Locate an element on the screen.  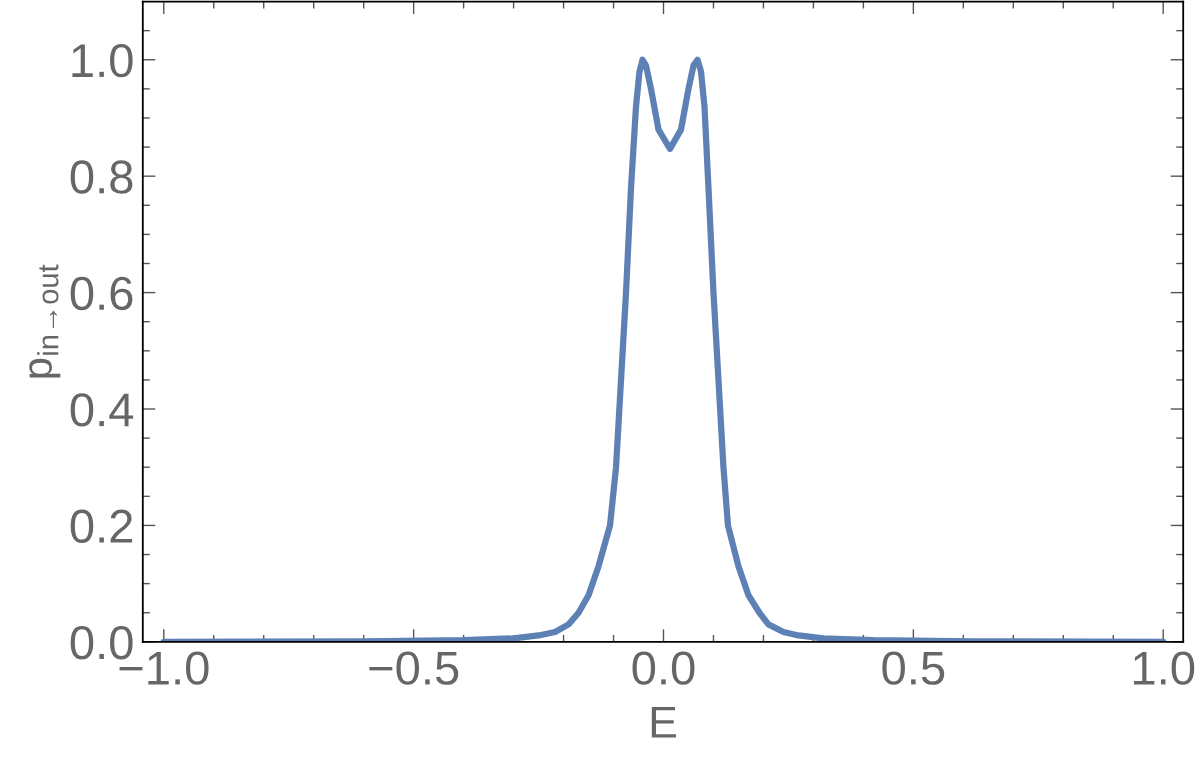
x-axis-title: E is located at coordinates (663, 722).